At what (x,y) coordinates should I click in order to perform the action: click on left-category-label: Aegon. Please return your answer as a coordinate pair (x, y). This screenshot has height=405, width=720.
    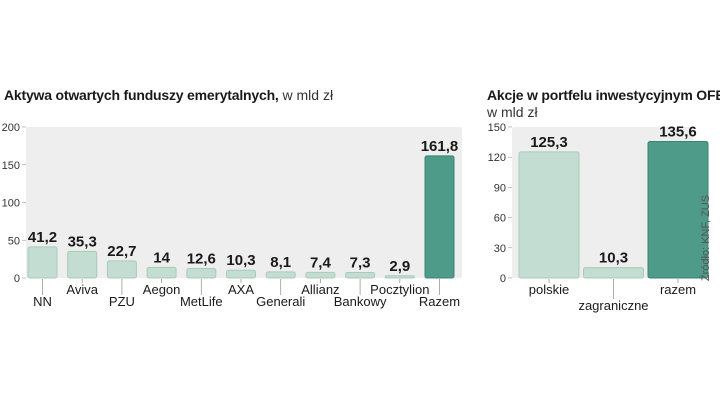
    Looking at the image, I should click on (162, 289).